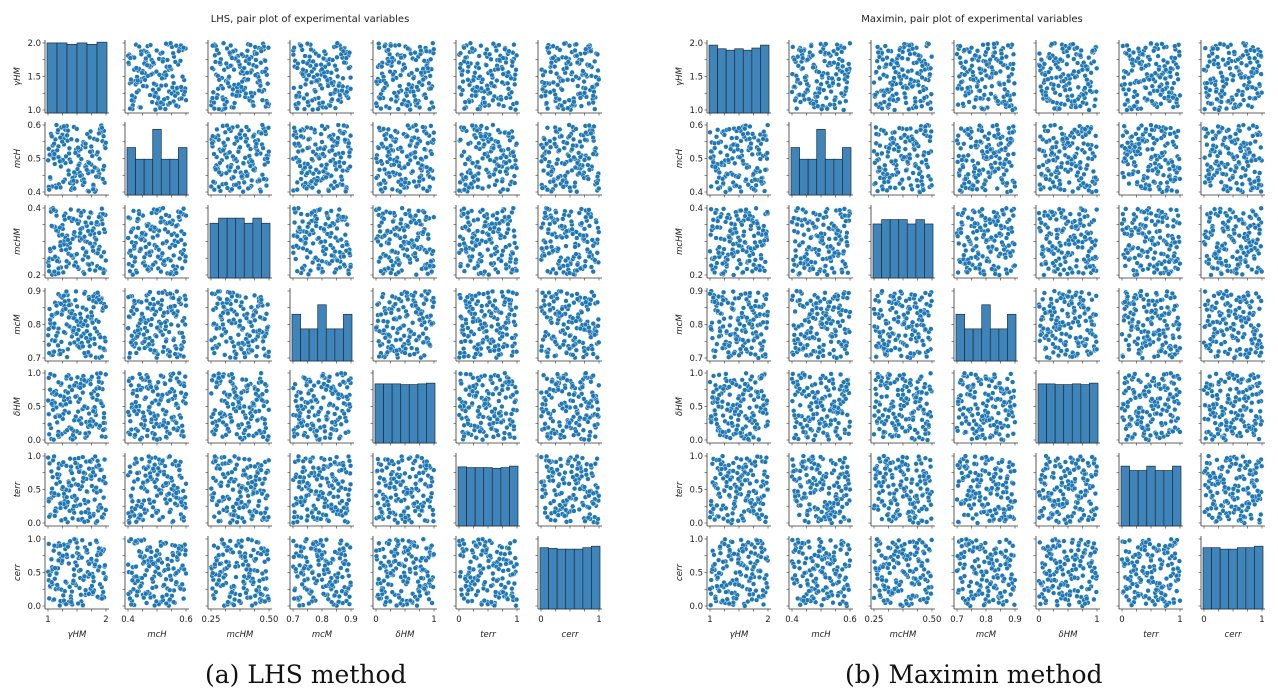 Image resolution: width=1278 pixels, height=690 pixels. What do you see at coordinates (157, 162) in the screenshot?
I see `hist-bar` at bounding box center [157, 162].